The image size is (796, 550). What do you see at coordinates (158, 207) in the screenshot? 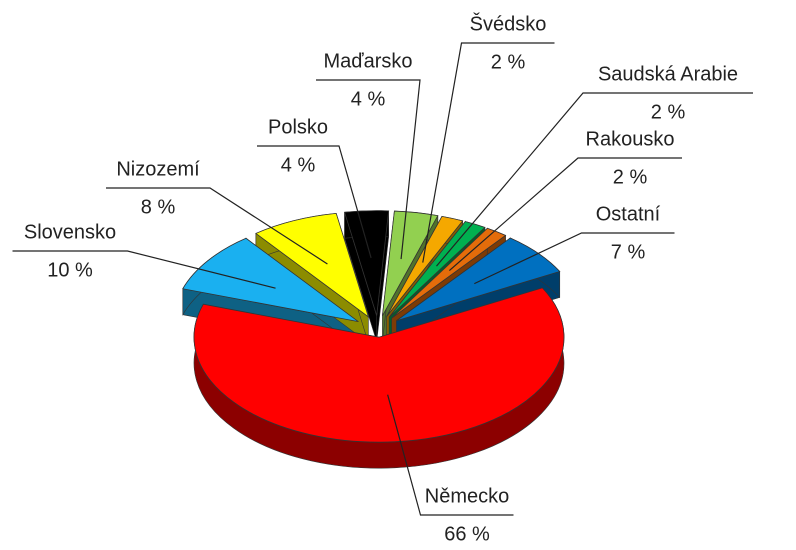
I see `value-label: 8 %` at bounding box center [158, 207].